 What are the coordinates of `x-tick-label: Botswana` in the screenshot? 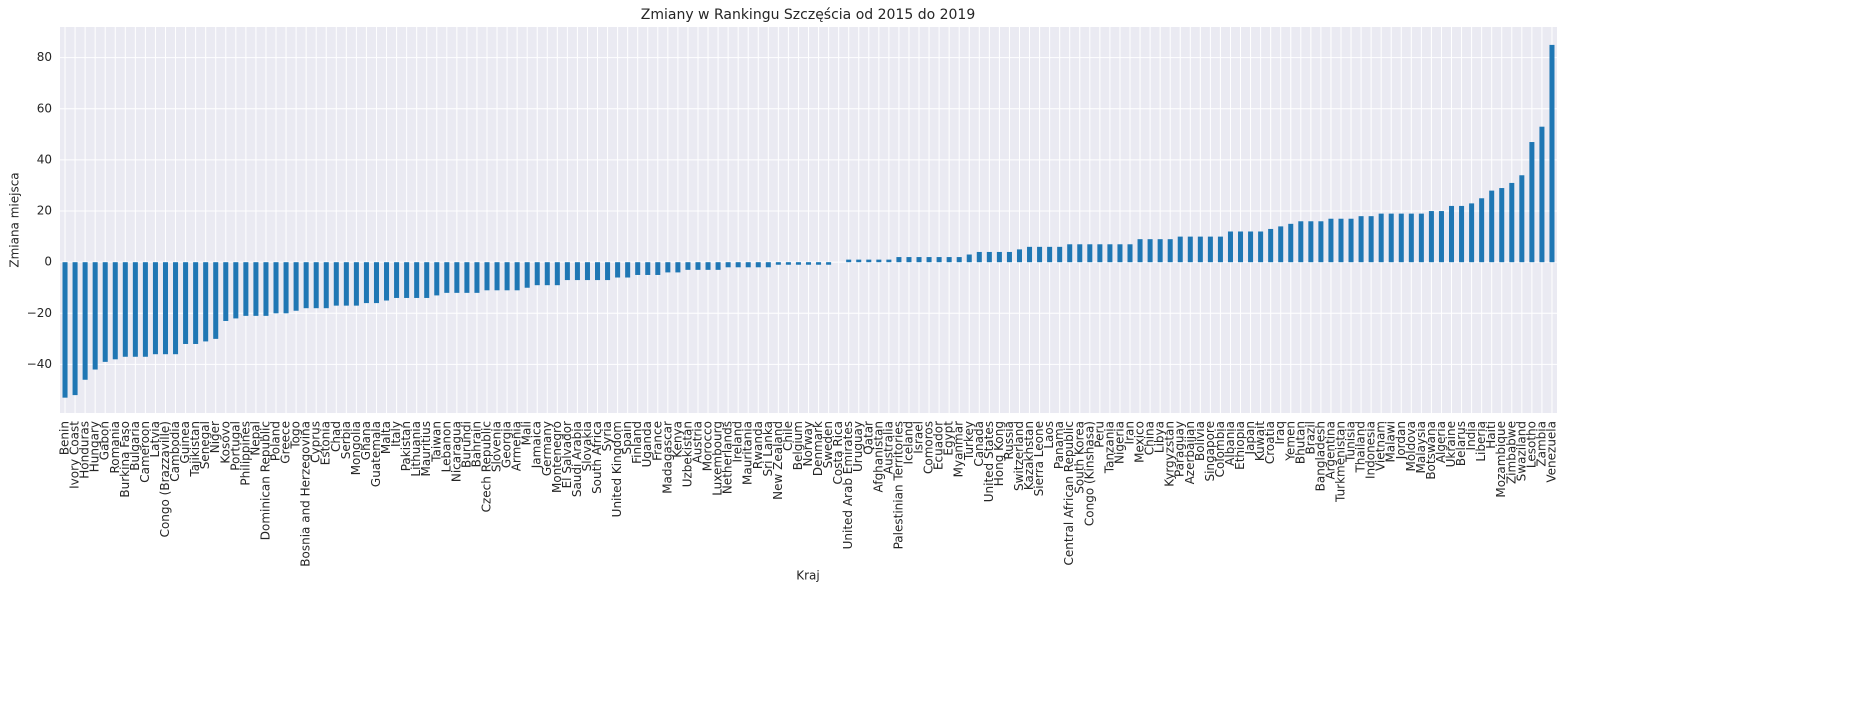 It's located at (1431, 450).